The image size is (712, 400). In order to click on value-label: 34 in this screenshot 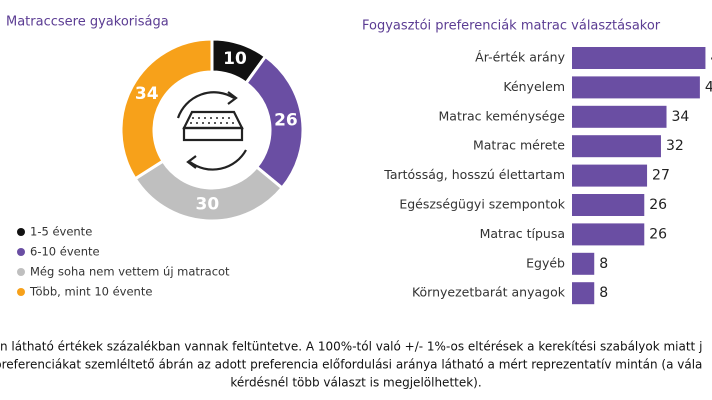, I will do `click(681, 117)`.